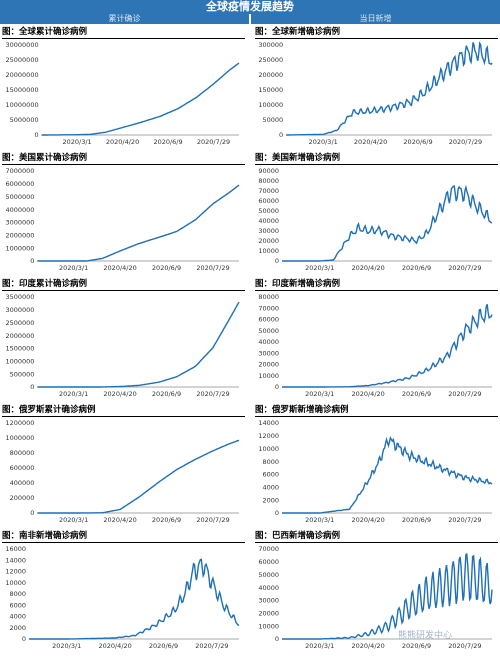 This screenshot has height=661, width=500. Describe the element at coordinates (250, 7) in the screenshot. I see `page-title: 全球疫情发展趋势` at that location.